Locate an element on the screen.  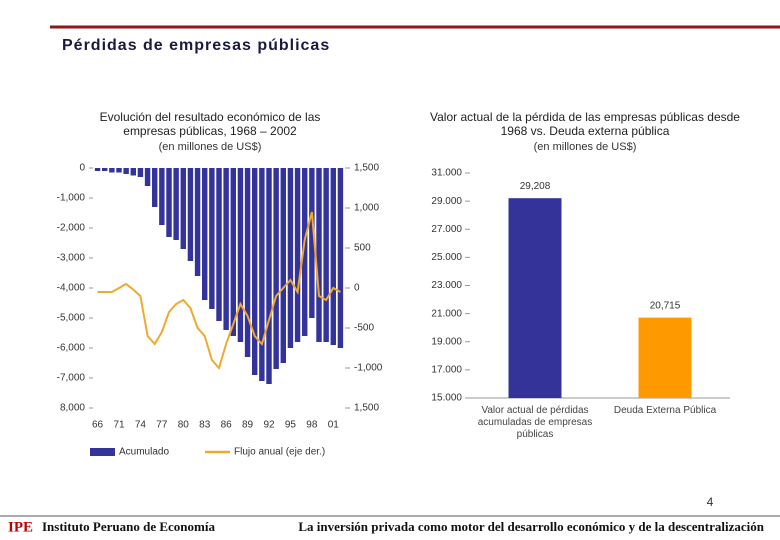
x-tick-label: Deuda Externa Pública is located at coordinates (665, 410).